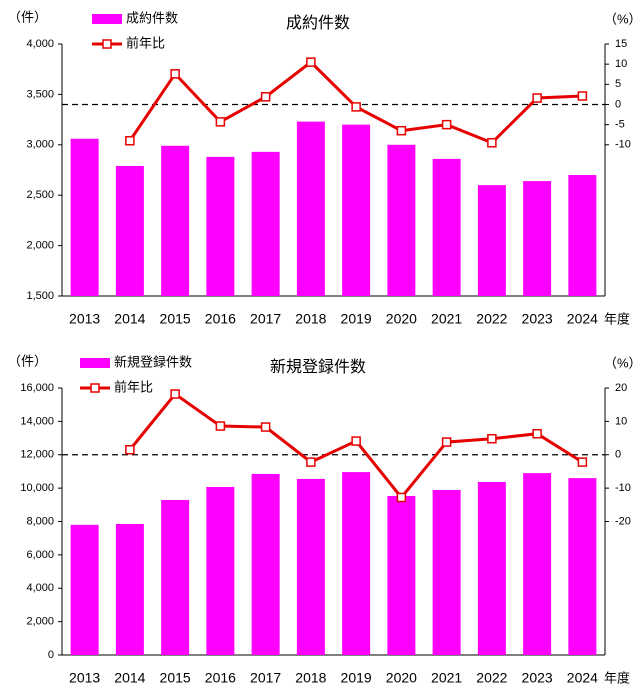  What do you see at coordinates (537, 678) in the screenshot?
I see `x-tick-label: 2023` at bounding box center [537, 678].